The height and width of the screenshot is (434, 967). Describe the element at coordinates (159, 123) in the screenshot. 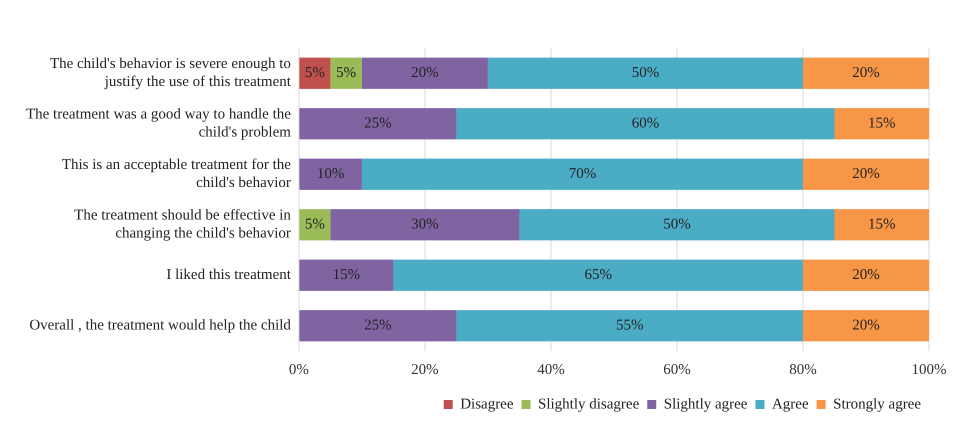

I see `y-tick-label: The treatment was a good way to handle the child's problem` at that location.